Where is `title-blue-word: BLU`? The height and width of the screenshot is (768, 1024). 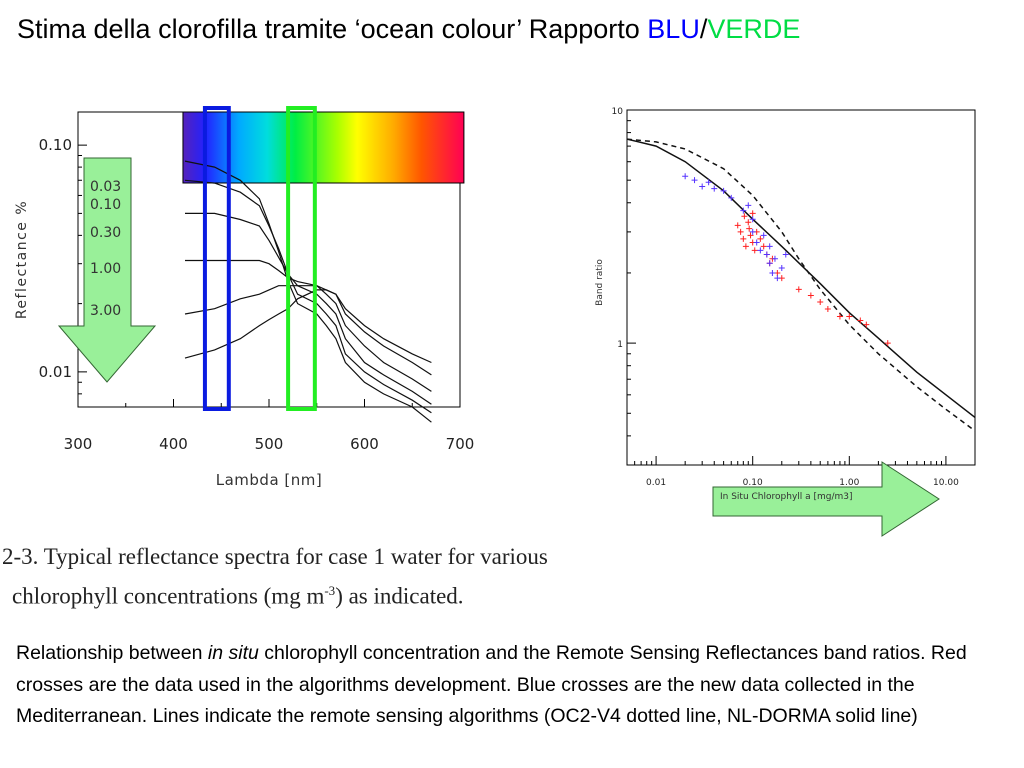
title-blue-word: BLU is located at coordinates (673, 29).